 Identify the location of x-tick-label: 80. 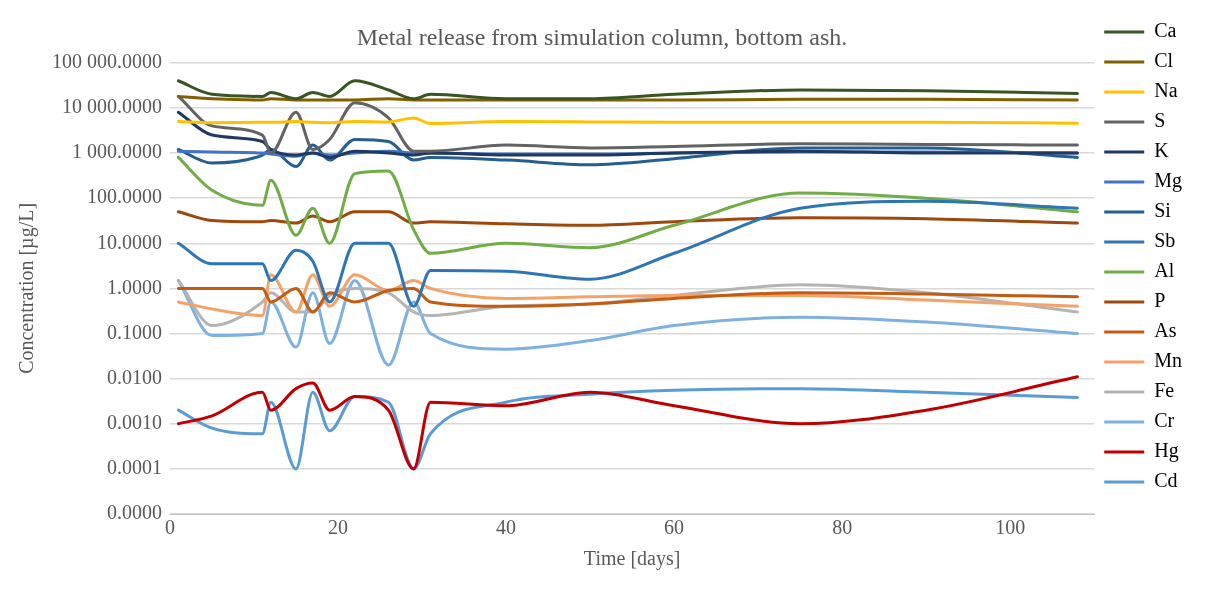
(842, 527).